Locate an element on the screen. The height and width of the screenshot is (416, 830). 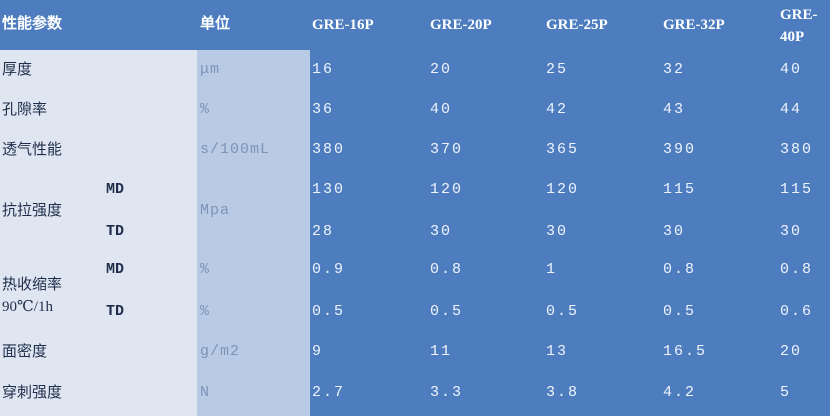
row-label: 透气性能 is located at coordinates (32, 150).